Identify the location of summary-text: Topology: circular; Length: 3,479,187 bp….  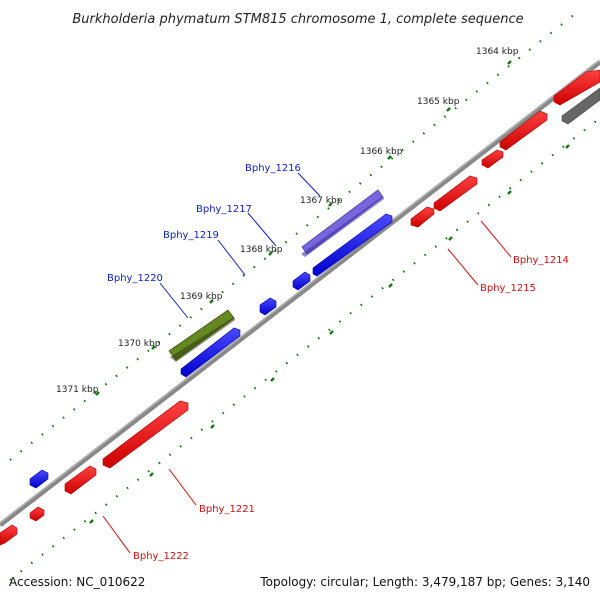
(424, 582).